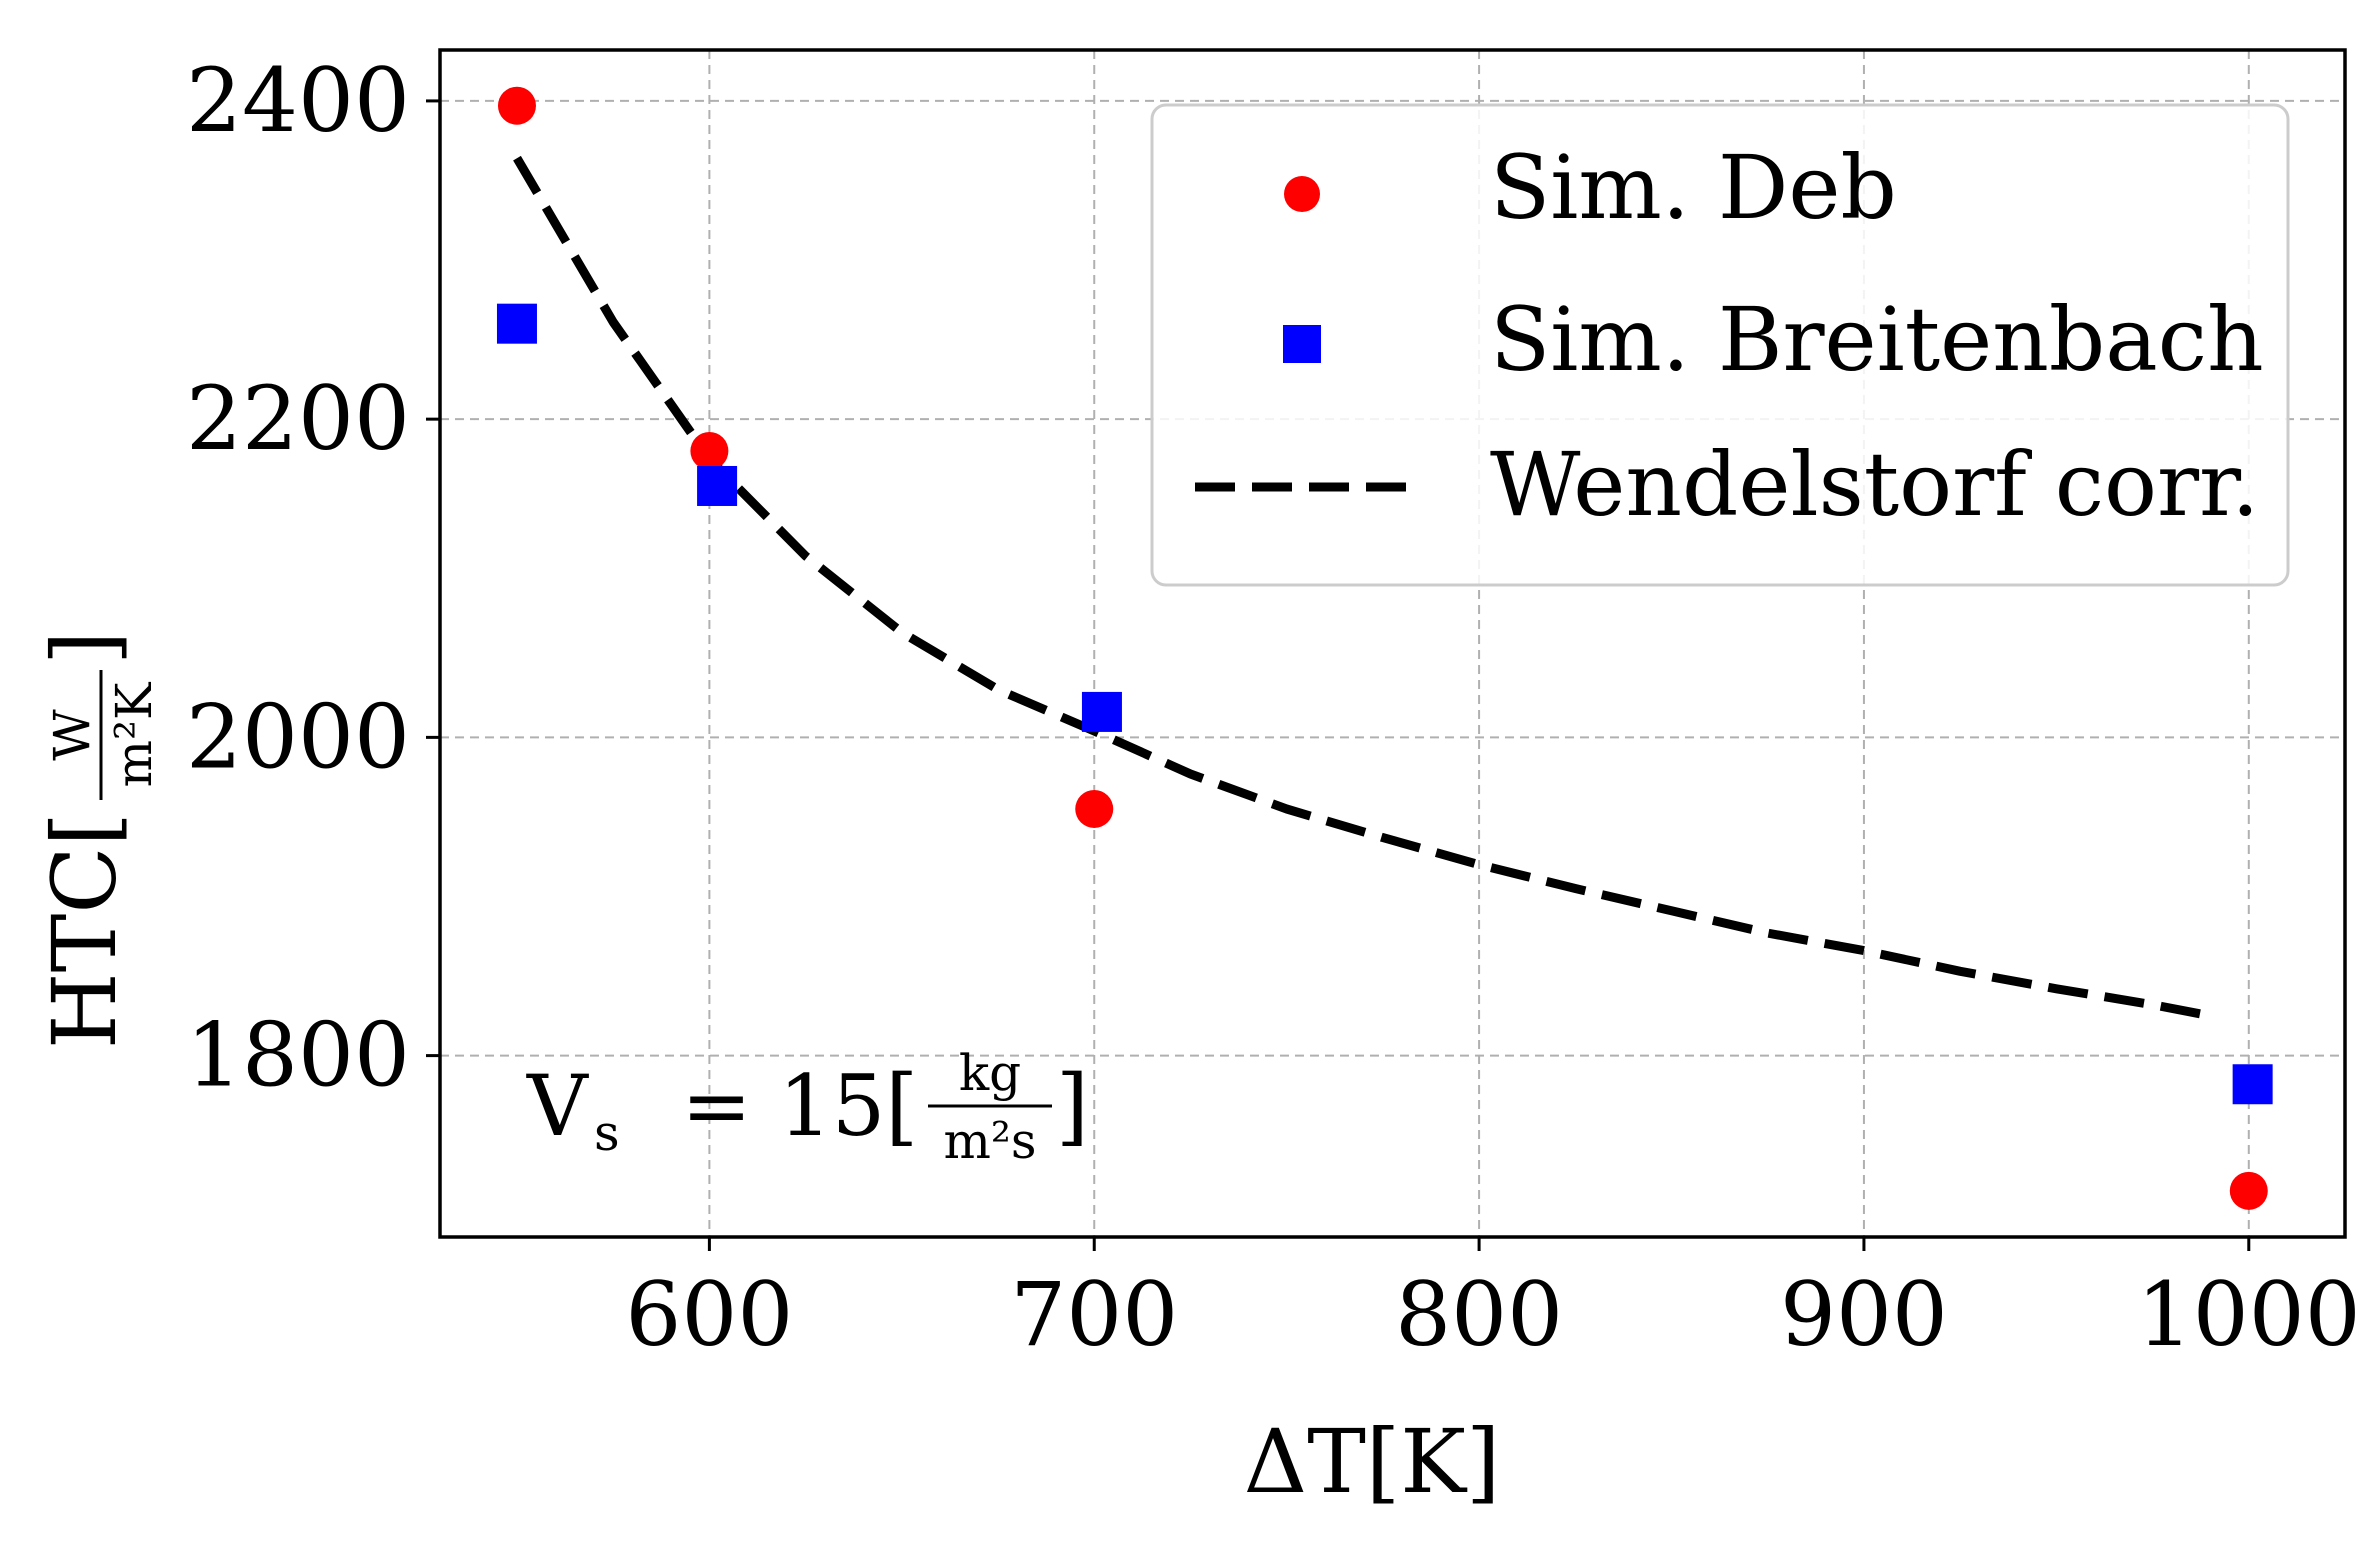  Describe the element at coordinates (990, 1073) in the screenshot. I see `annotation-unit-numerator: kg` at that location.